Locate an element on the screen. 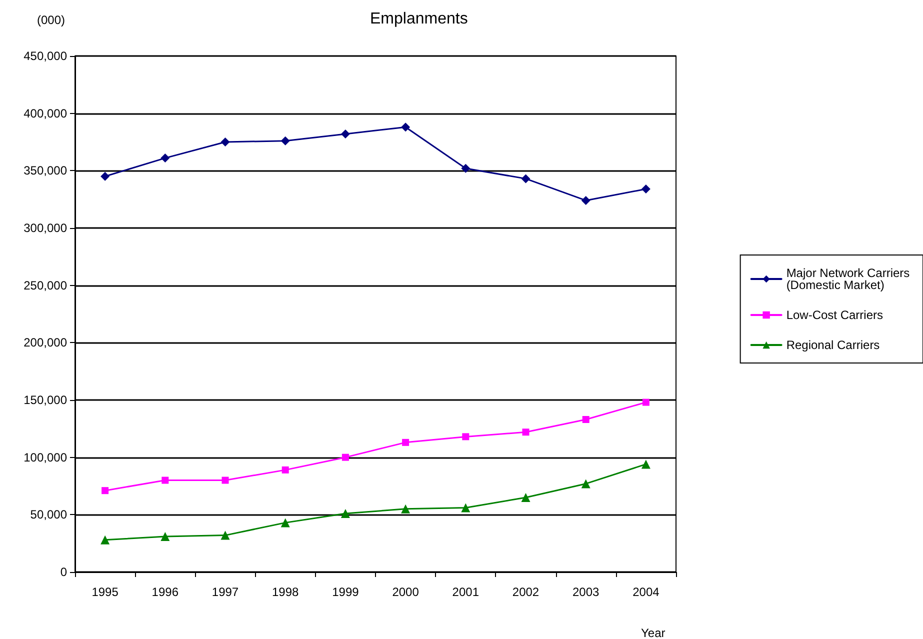  x-tick-label: 1999 is located at coordinates (346, 592).